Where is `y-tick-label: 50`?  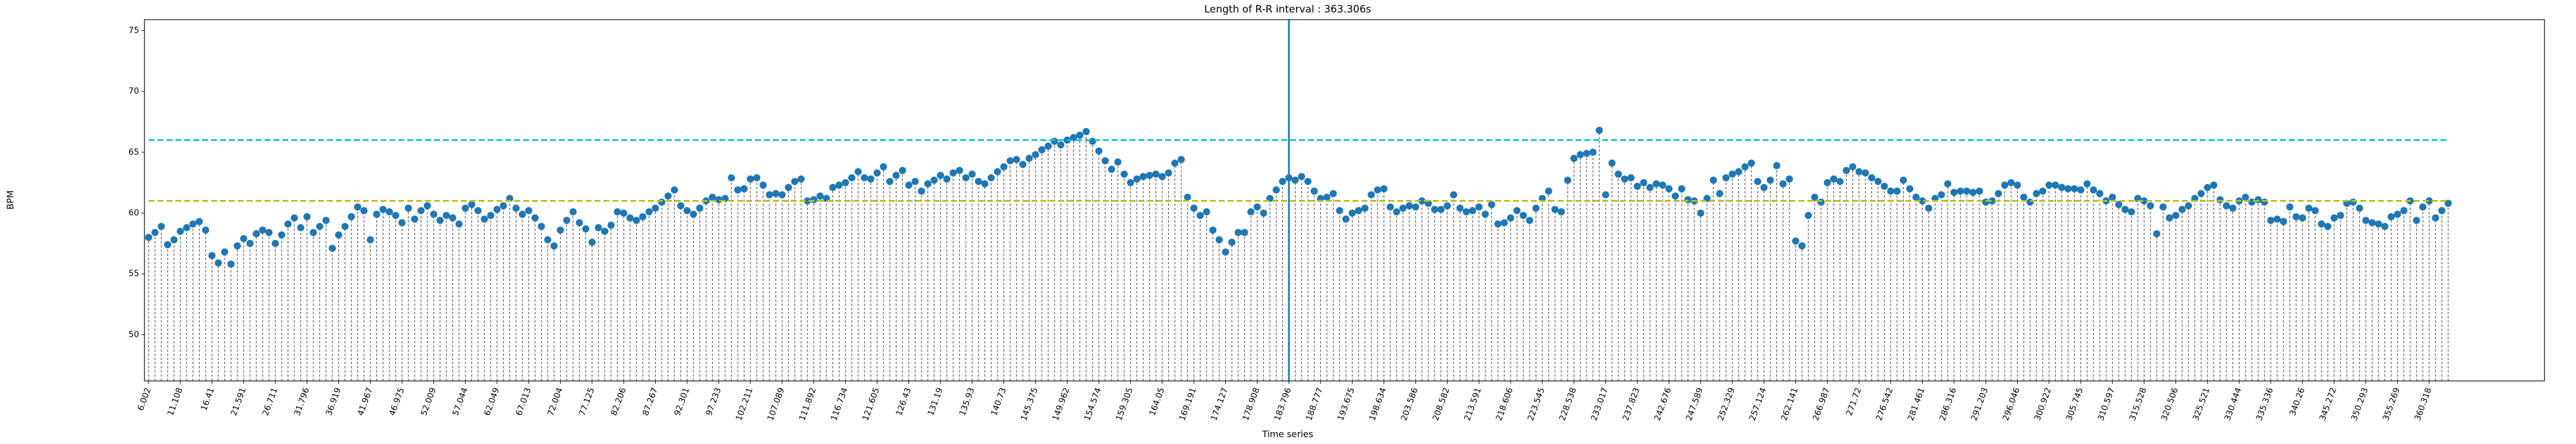 y-tick-label: 50 is located at coordinates (133, 334).